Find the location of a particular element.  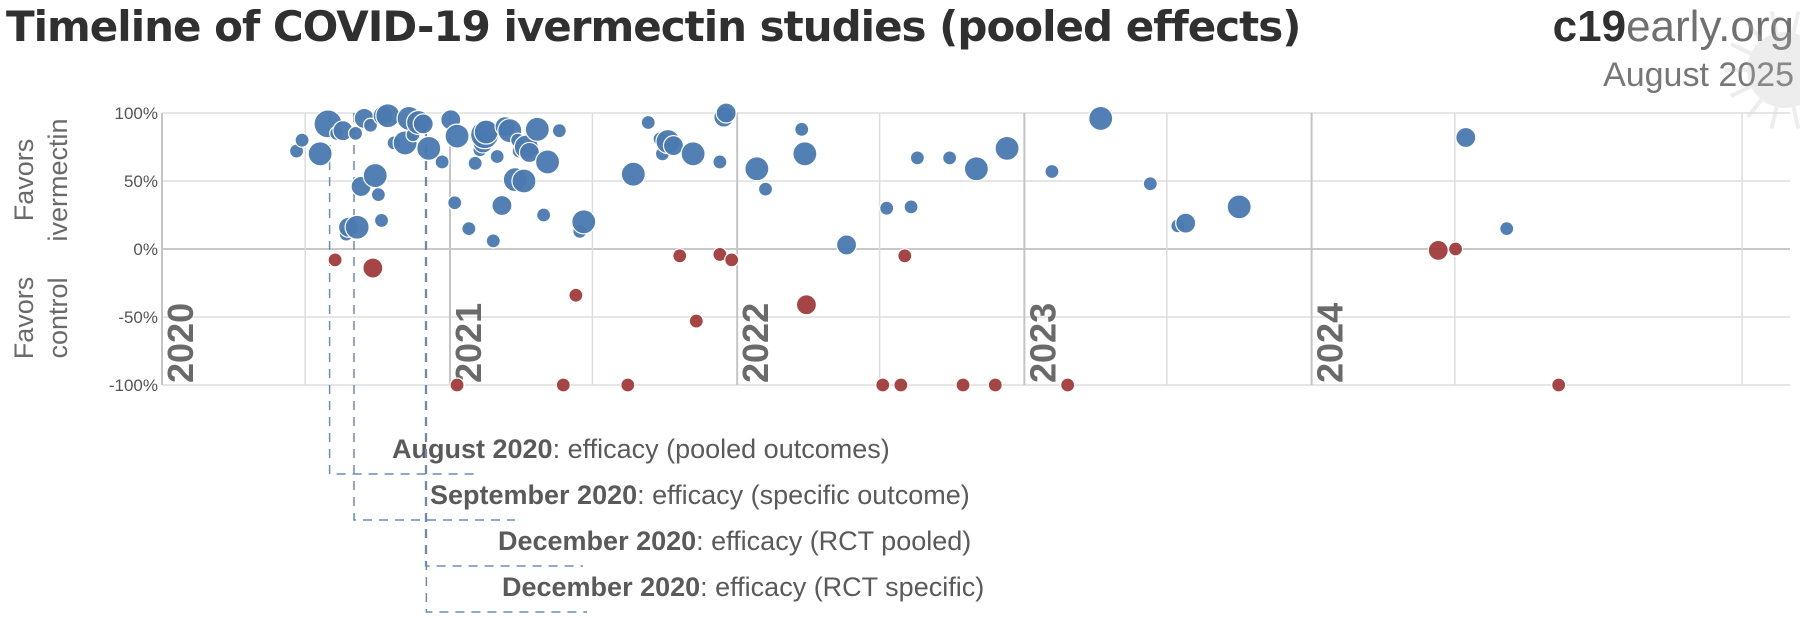

y-tick-label: -100% is located at coordinates (133, 385).